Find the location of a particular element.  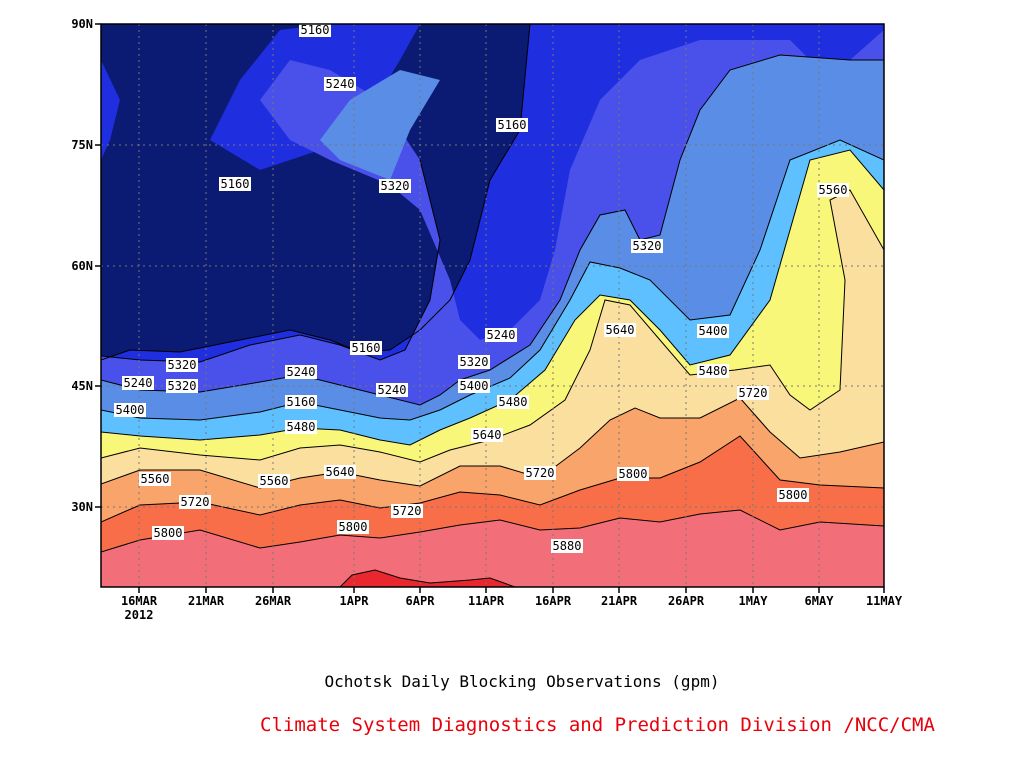

x-tick-label: 16APR is located at coordinates (553, 601).